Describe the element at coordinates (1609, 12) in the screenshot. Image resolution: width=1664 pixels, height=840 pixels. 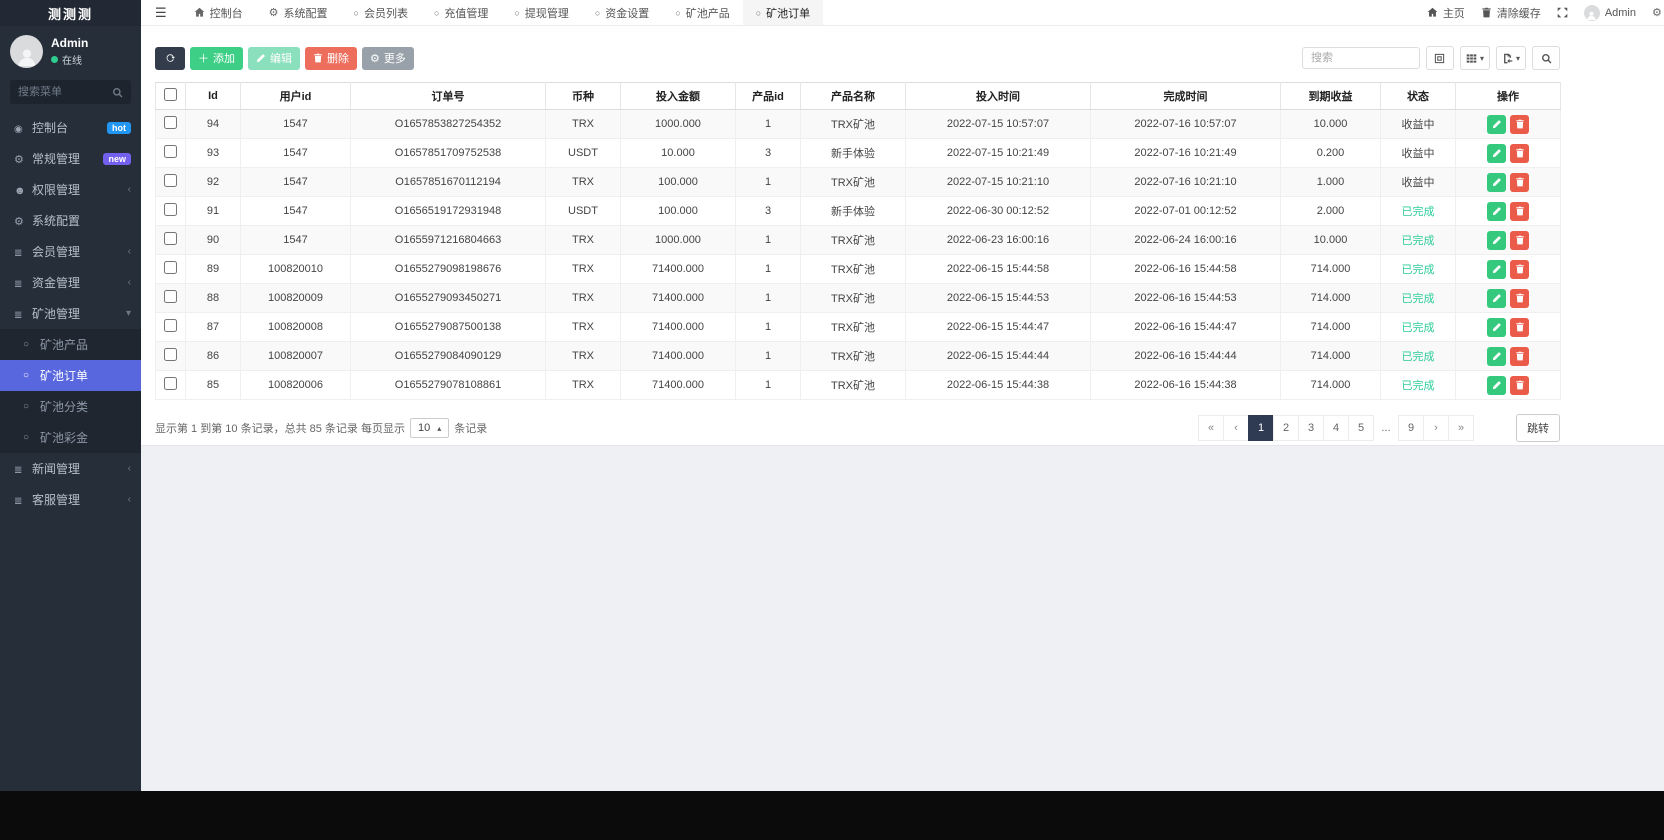
I see `user-menu: Admin` at that location.